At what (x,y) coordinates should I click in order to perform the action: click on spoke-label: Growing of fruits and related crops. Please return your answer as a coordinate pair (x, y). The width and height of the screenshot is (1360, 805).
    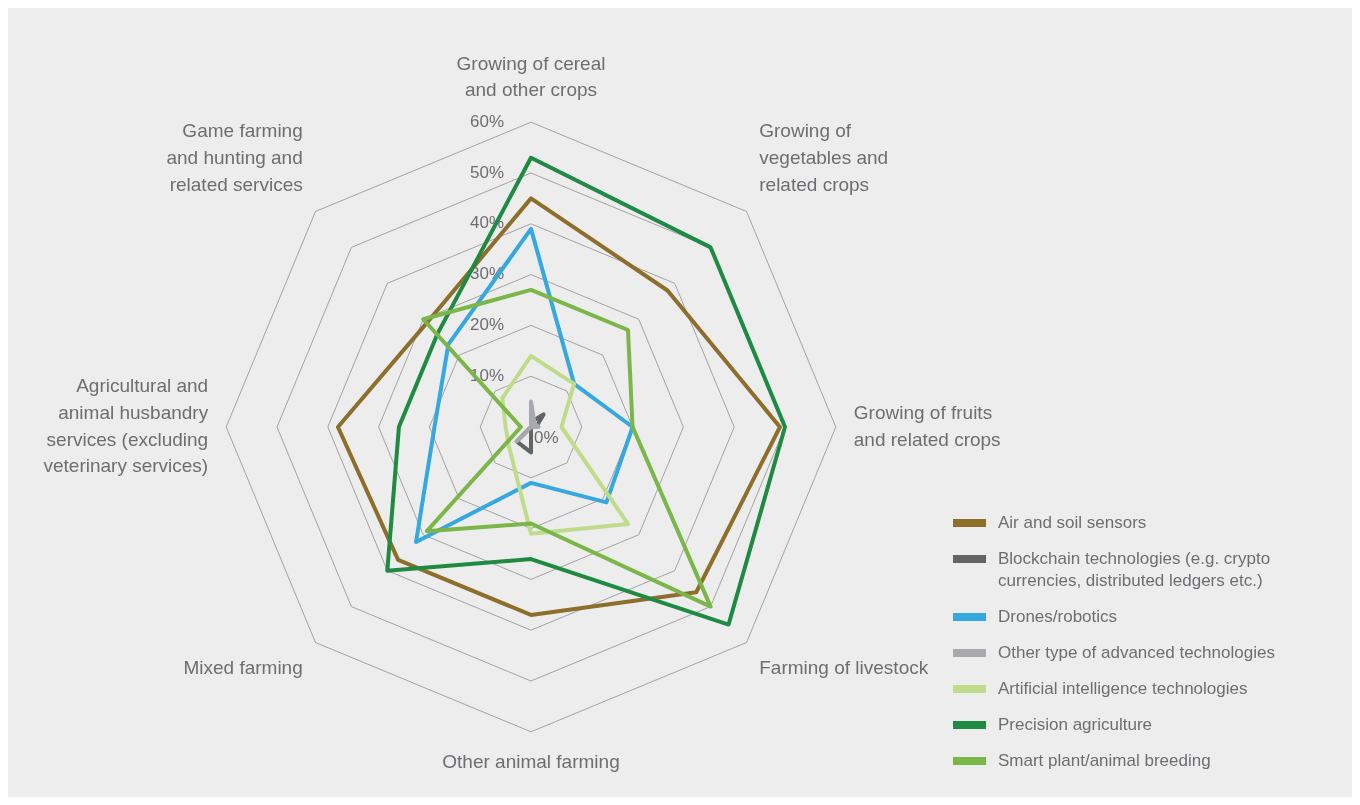
    Looking at the image, I should click on (927, 425).